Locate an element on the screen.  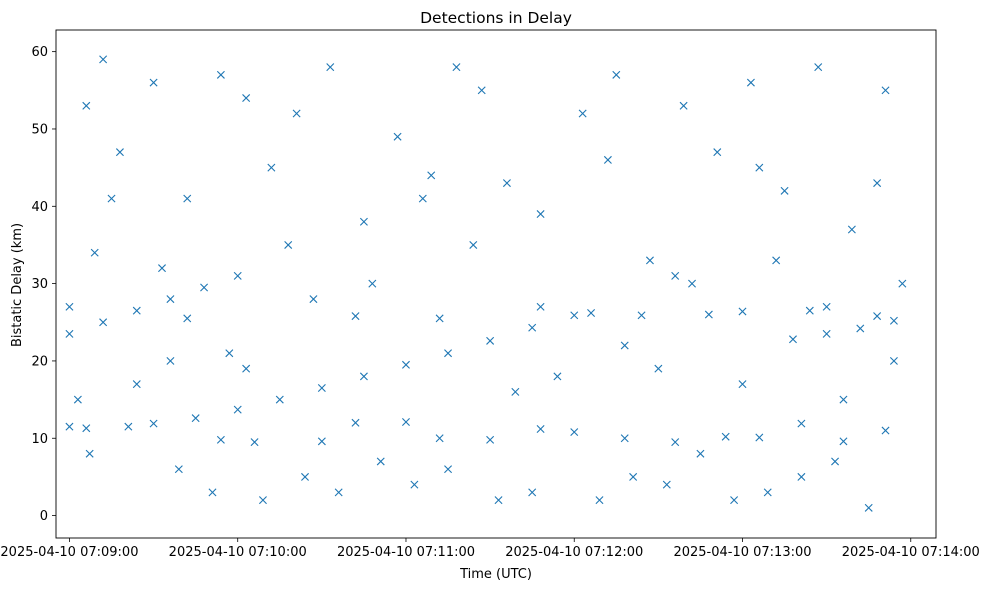
y-tick-label: 0 is located at coordinates (44, 516).